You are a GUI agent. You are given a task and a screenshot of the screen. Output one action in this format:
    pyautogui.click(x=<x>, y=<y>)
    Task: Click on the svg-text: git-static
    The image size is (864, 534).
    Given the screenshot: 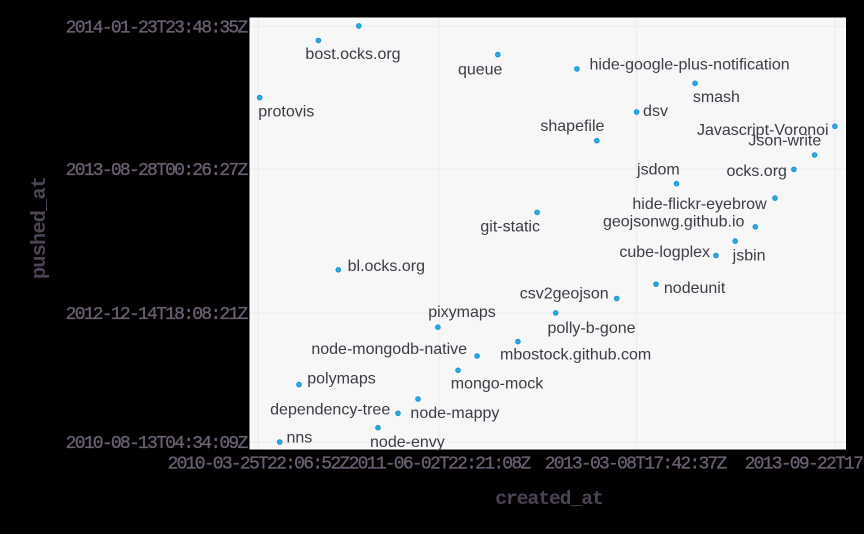 What is the action you would take?
    pyautogui.click(x=510, y=227)
    